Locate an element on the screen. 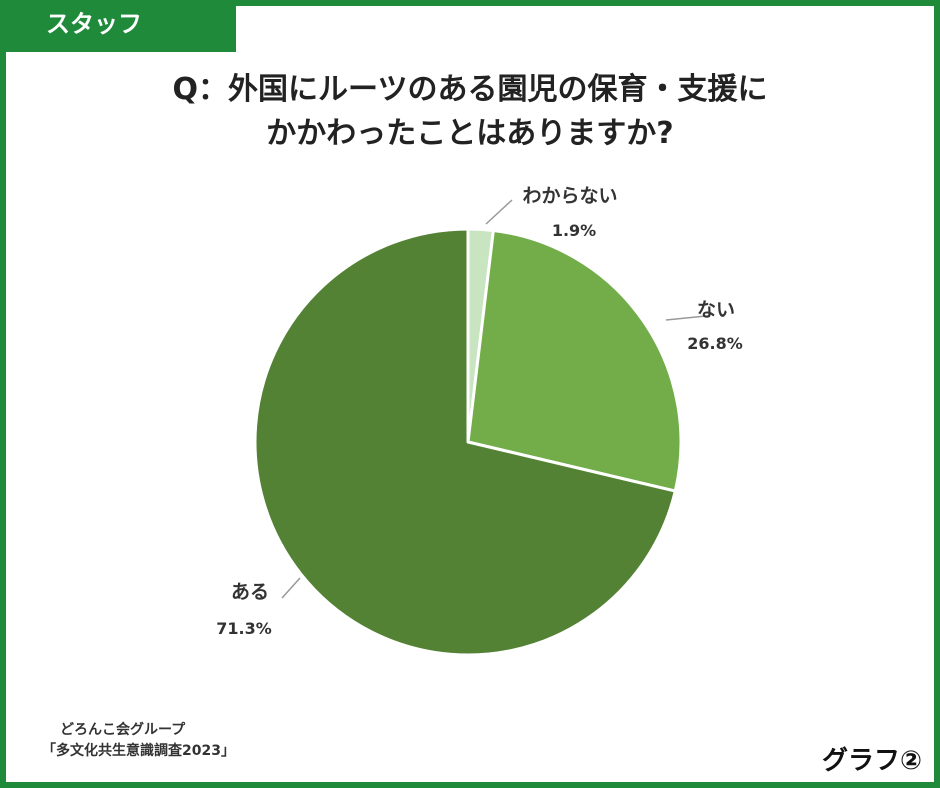  source-note: どろんこ会グループ 「多文化共生意識調査2023」 is located at coordinates (138, 741).